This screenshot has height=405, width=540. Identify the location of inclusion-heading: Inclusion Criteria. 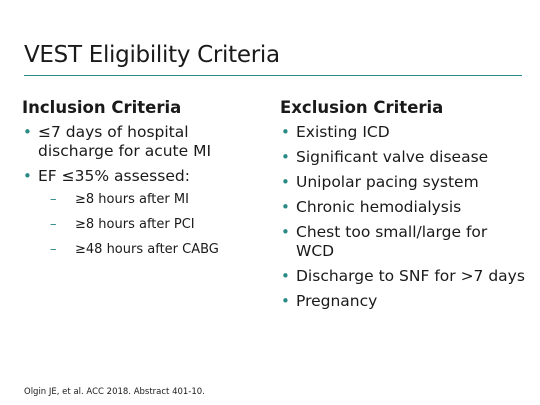
(102, 107).